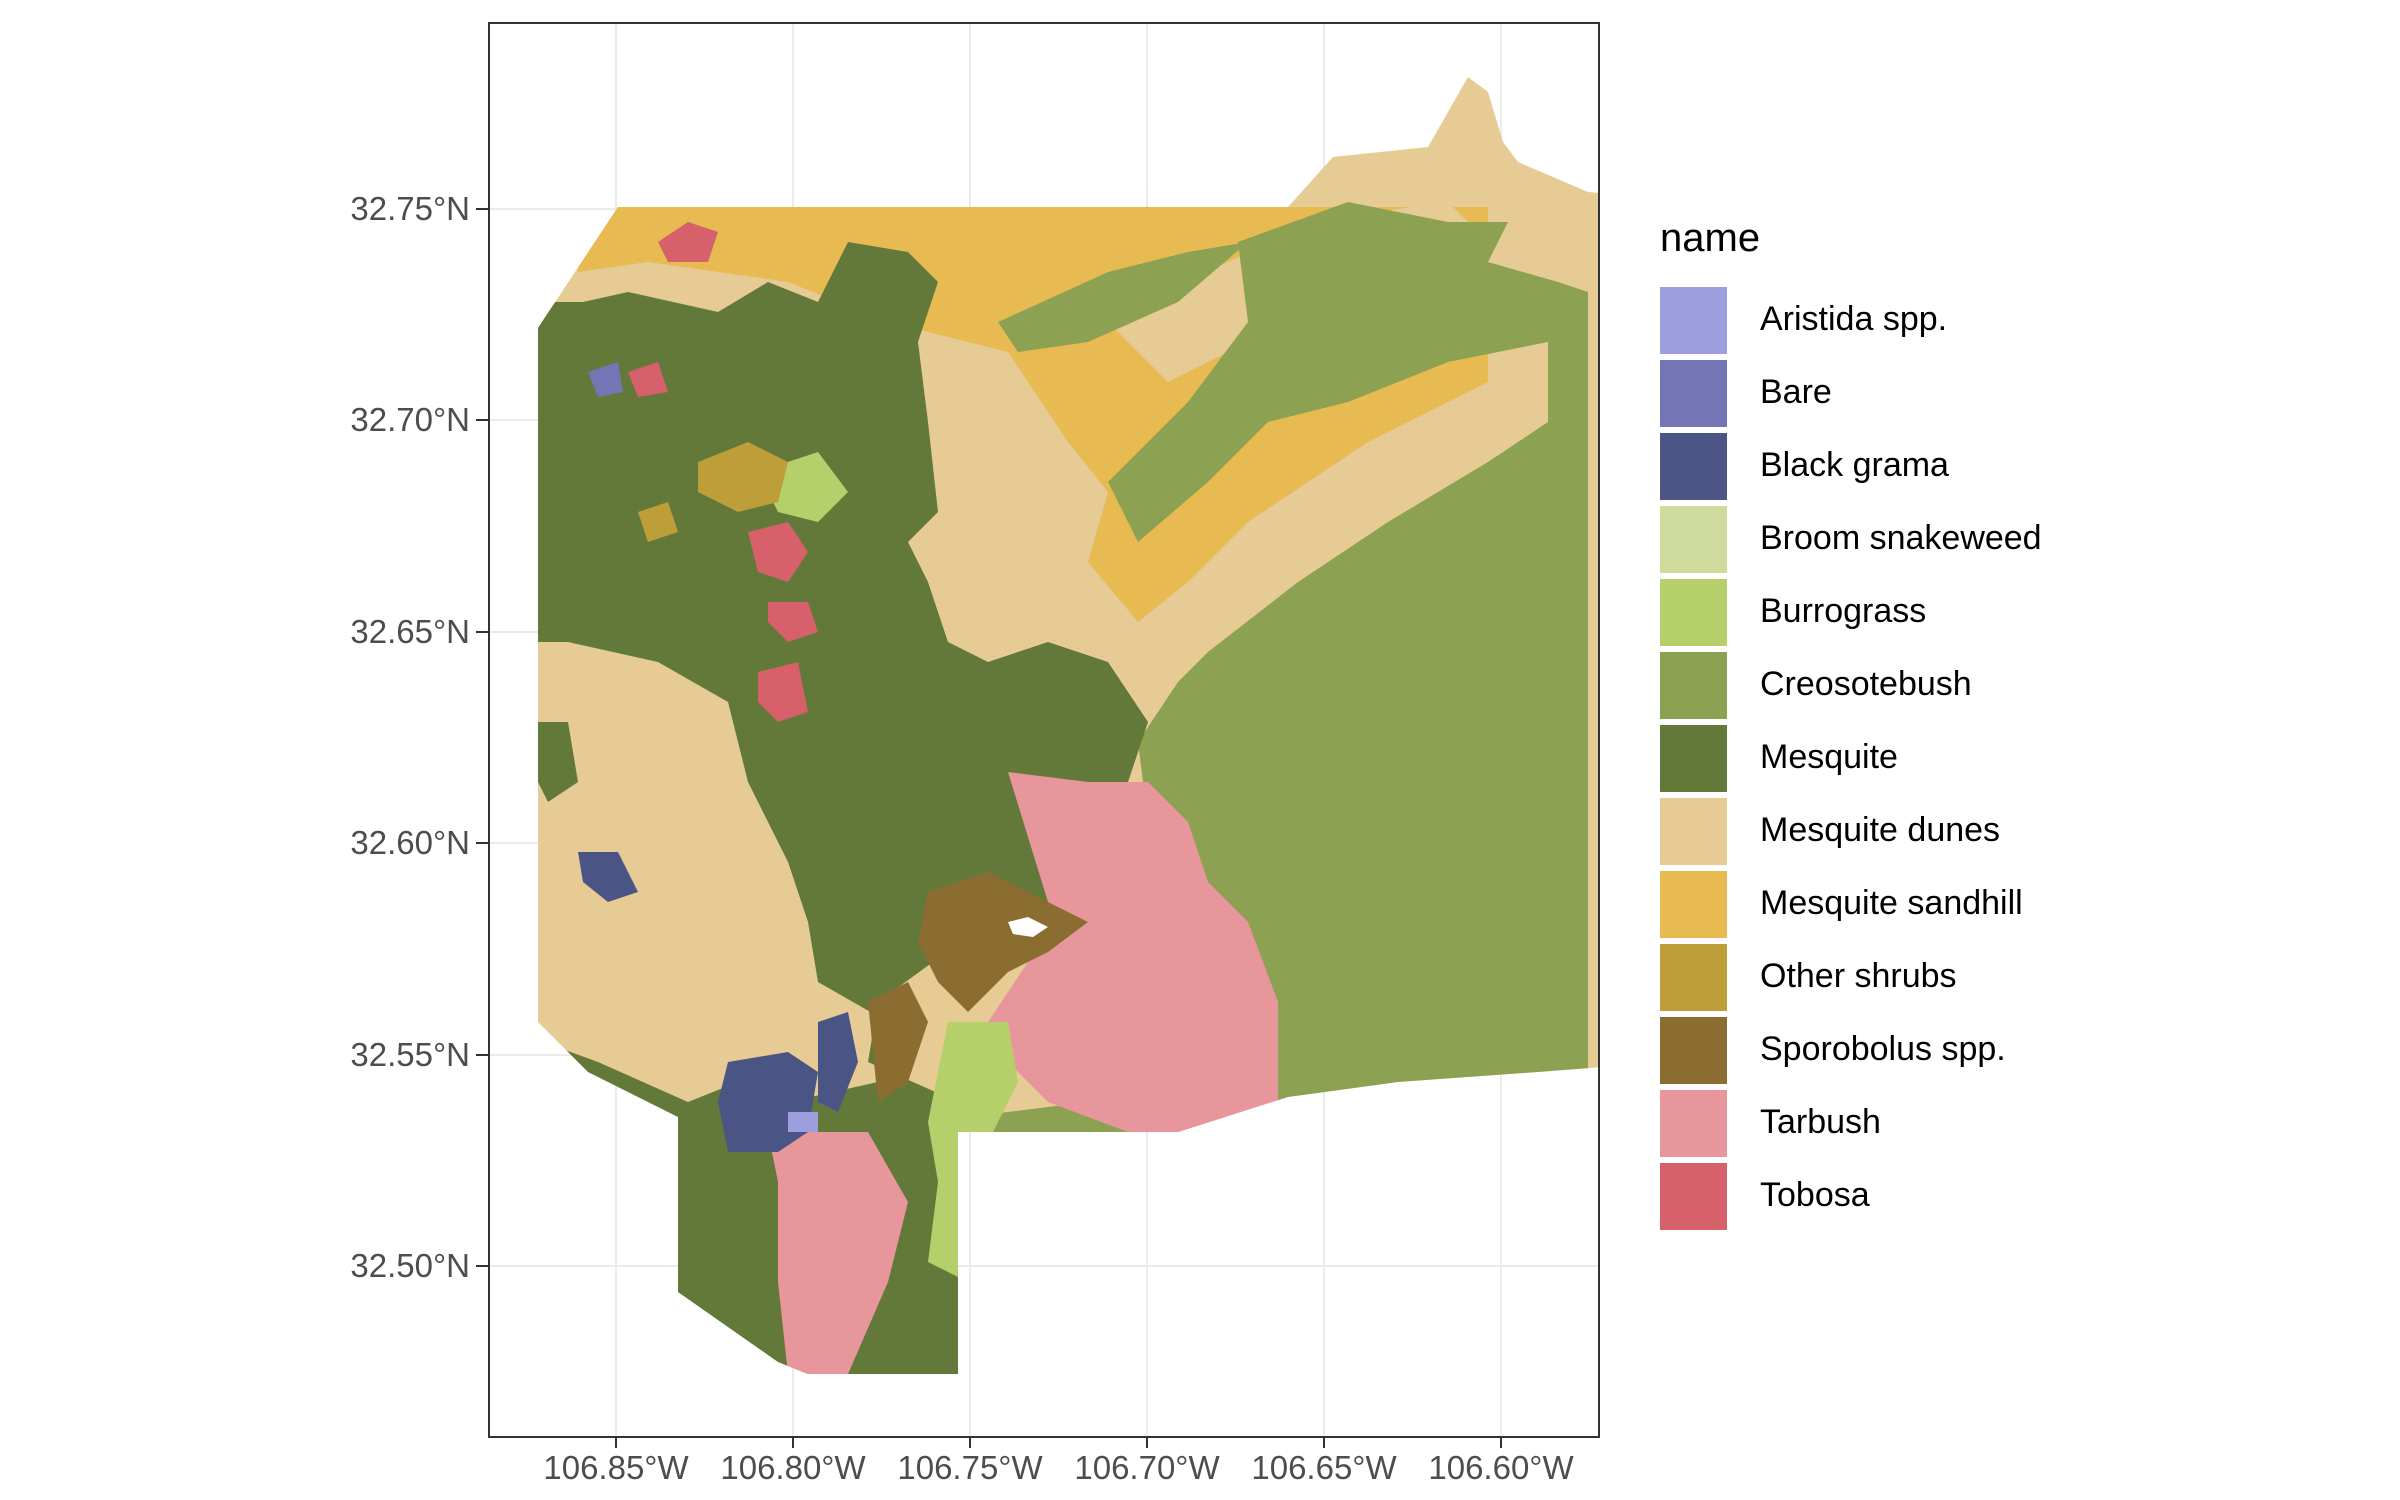  What do you see at coordinates (1003, 942) in the screenshot?
I see `sporobolus-patch` at bounding box center [1003, 942].